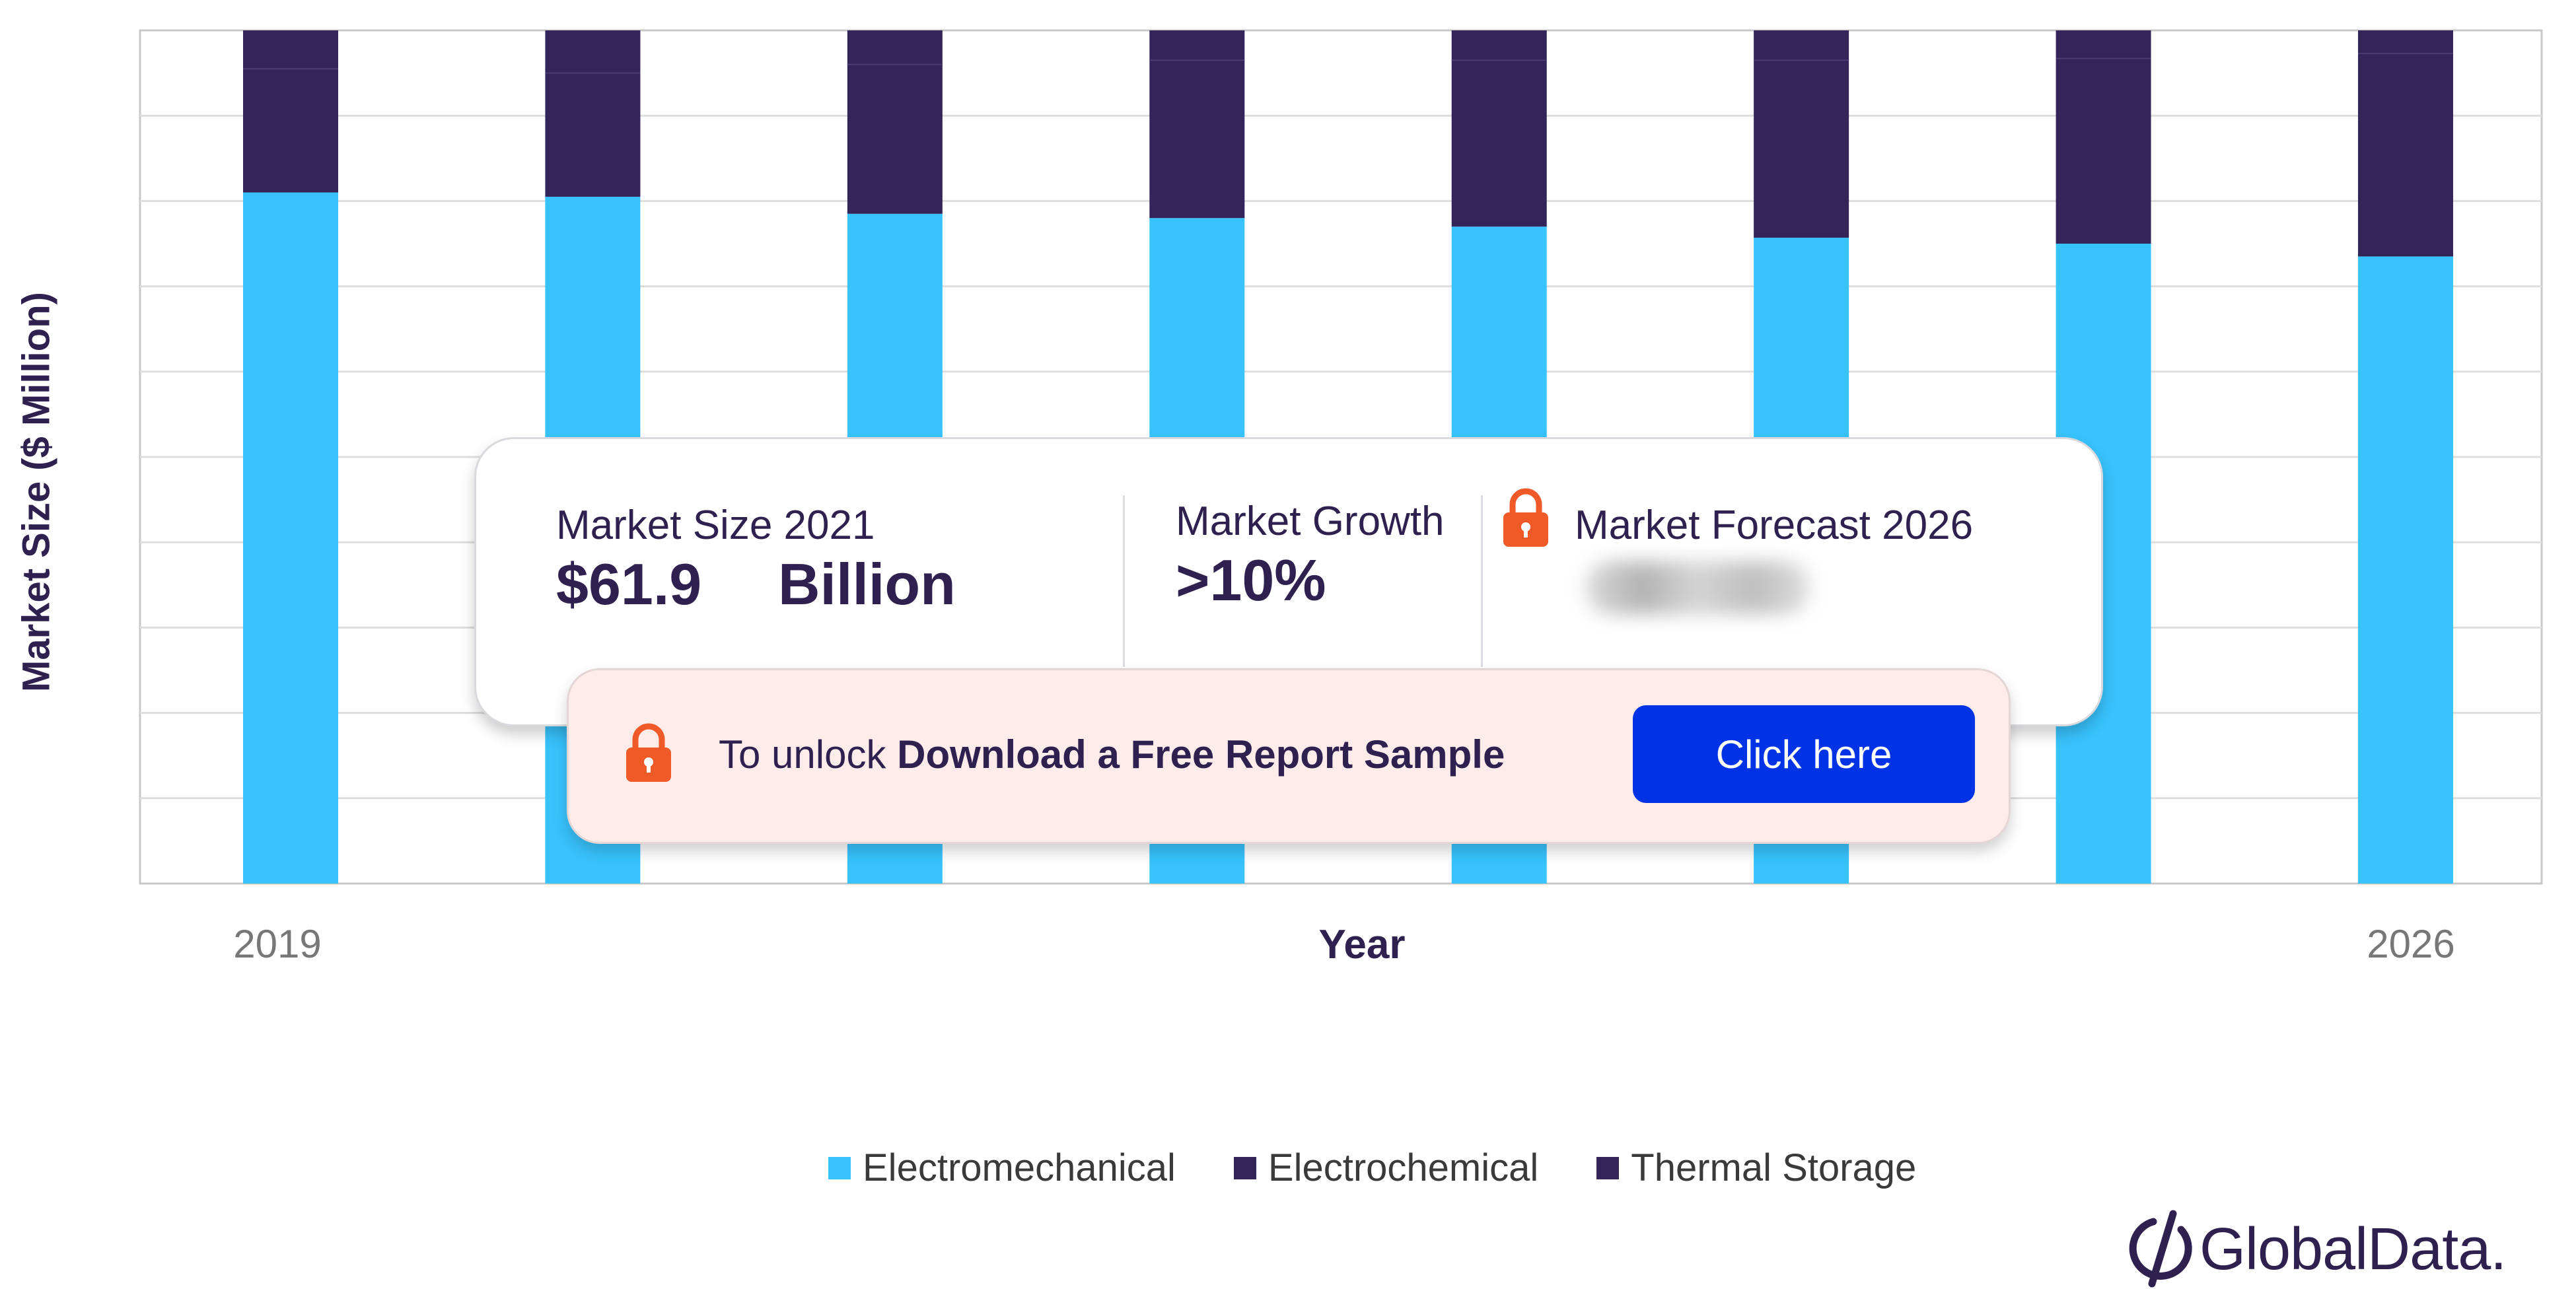  Describe the element at coordinates (1020, 1167) in the screenshot. I see `legend-label: Electromechanical` at that location.